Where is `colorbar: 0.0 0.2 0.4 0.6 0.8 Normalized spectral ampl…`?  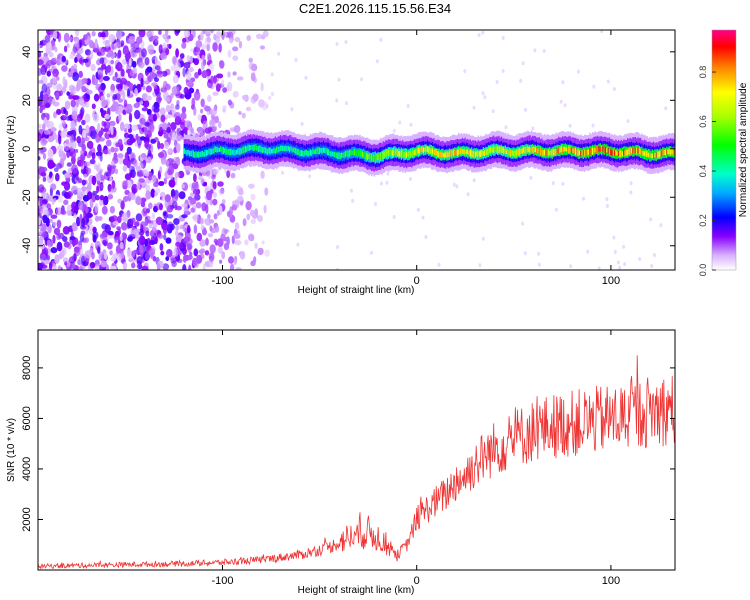 colorbar: 0.0 0.2 0.4 0.6 0.8 Normalized spectral ampl… is located at coordinates (723, 152).